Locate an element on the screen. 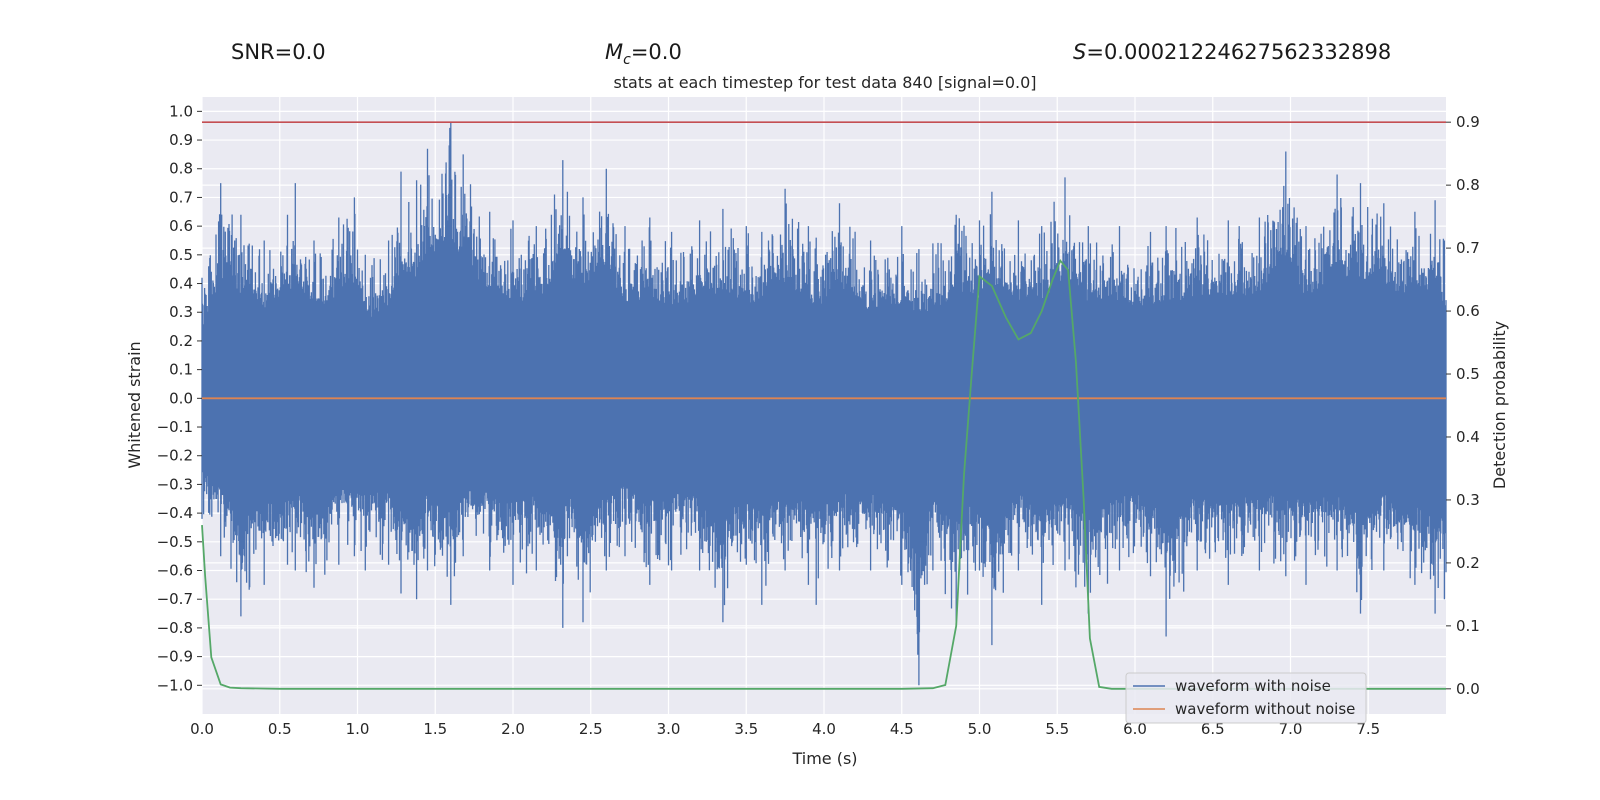  x-tick-label: 4.5 is located at coordinates (902, 729).